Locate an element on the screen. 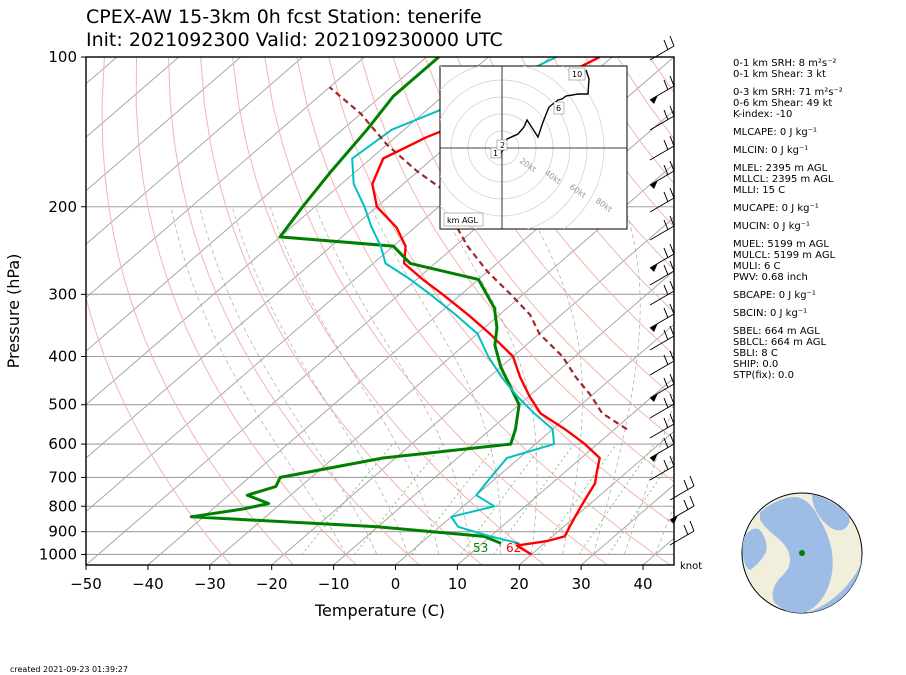 The image size is (906, 675). index-line: SBCAPE: 0 J kg⁻¹ is located at coordinates (774, 295).